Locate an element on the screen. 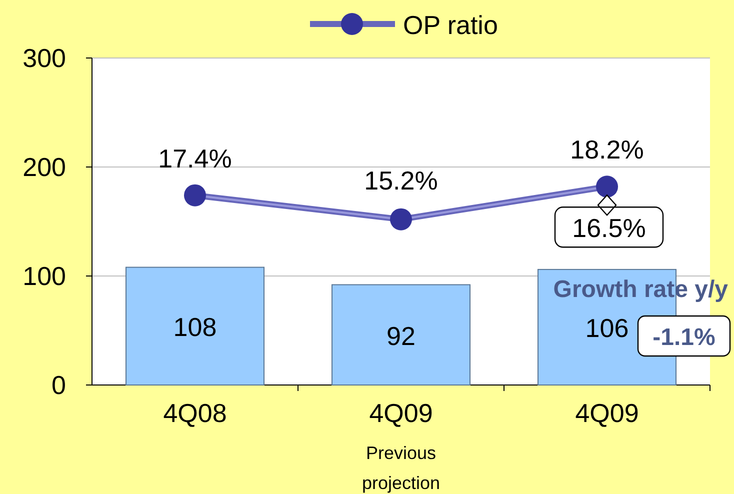 The width and height of the screenshot is (734, 494). y-tick-label: 200 is located at coordinates (44, 167).